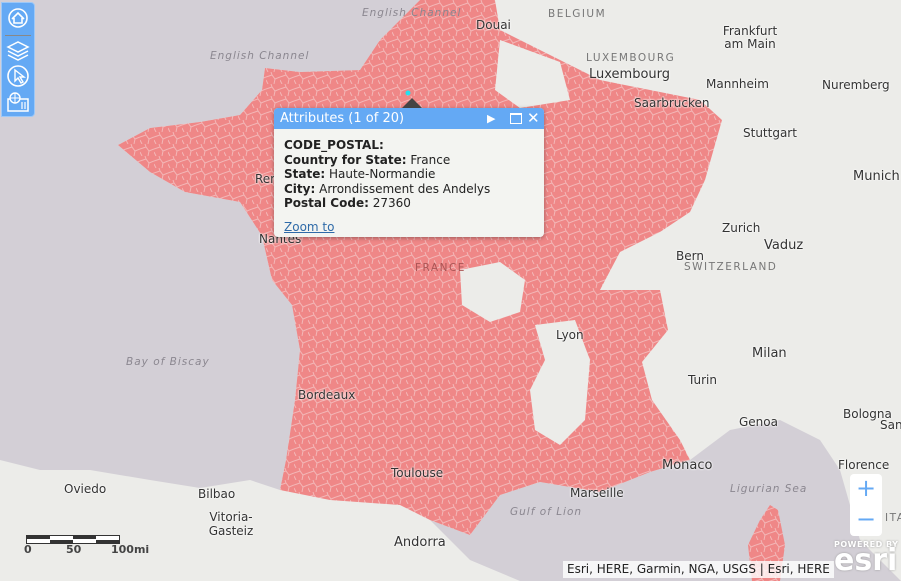 This screenshot has height=581, width=901. I want to click on city-label: Douai, so click(493, 25).